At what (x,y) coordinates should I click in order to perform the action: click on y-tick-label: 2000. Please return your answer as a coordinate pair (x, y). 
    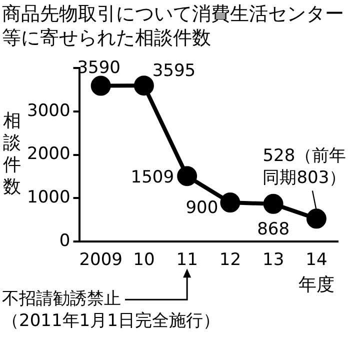
    Looking at the image, I should click on (48, 154).